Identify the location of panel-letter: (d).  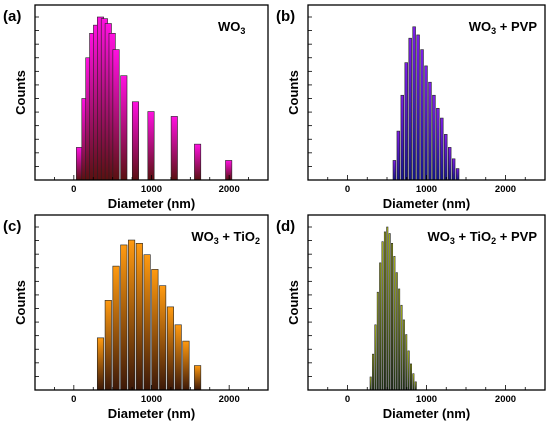
(285, 226).